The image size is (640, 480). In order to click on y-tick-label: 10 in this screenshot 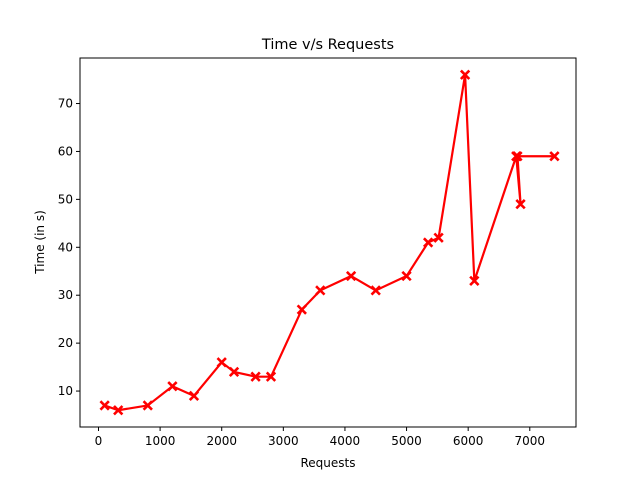, I will do `click(65, 391)`.